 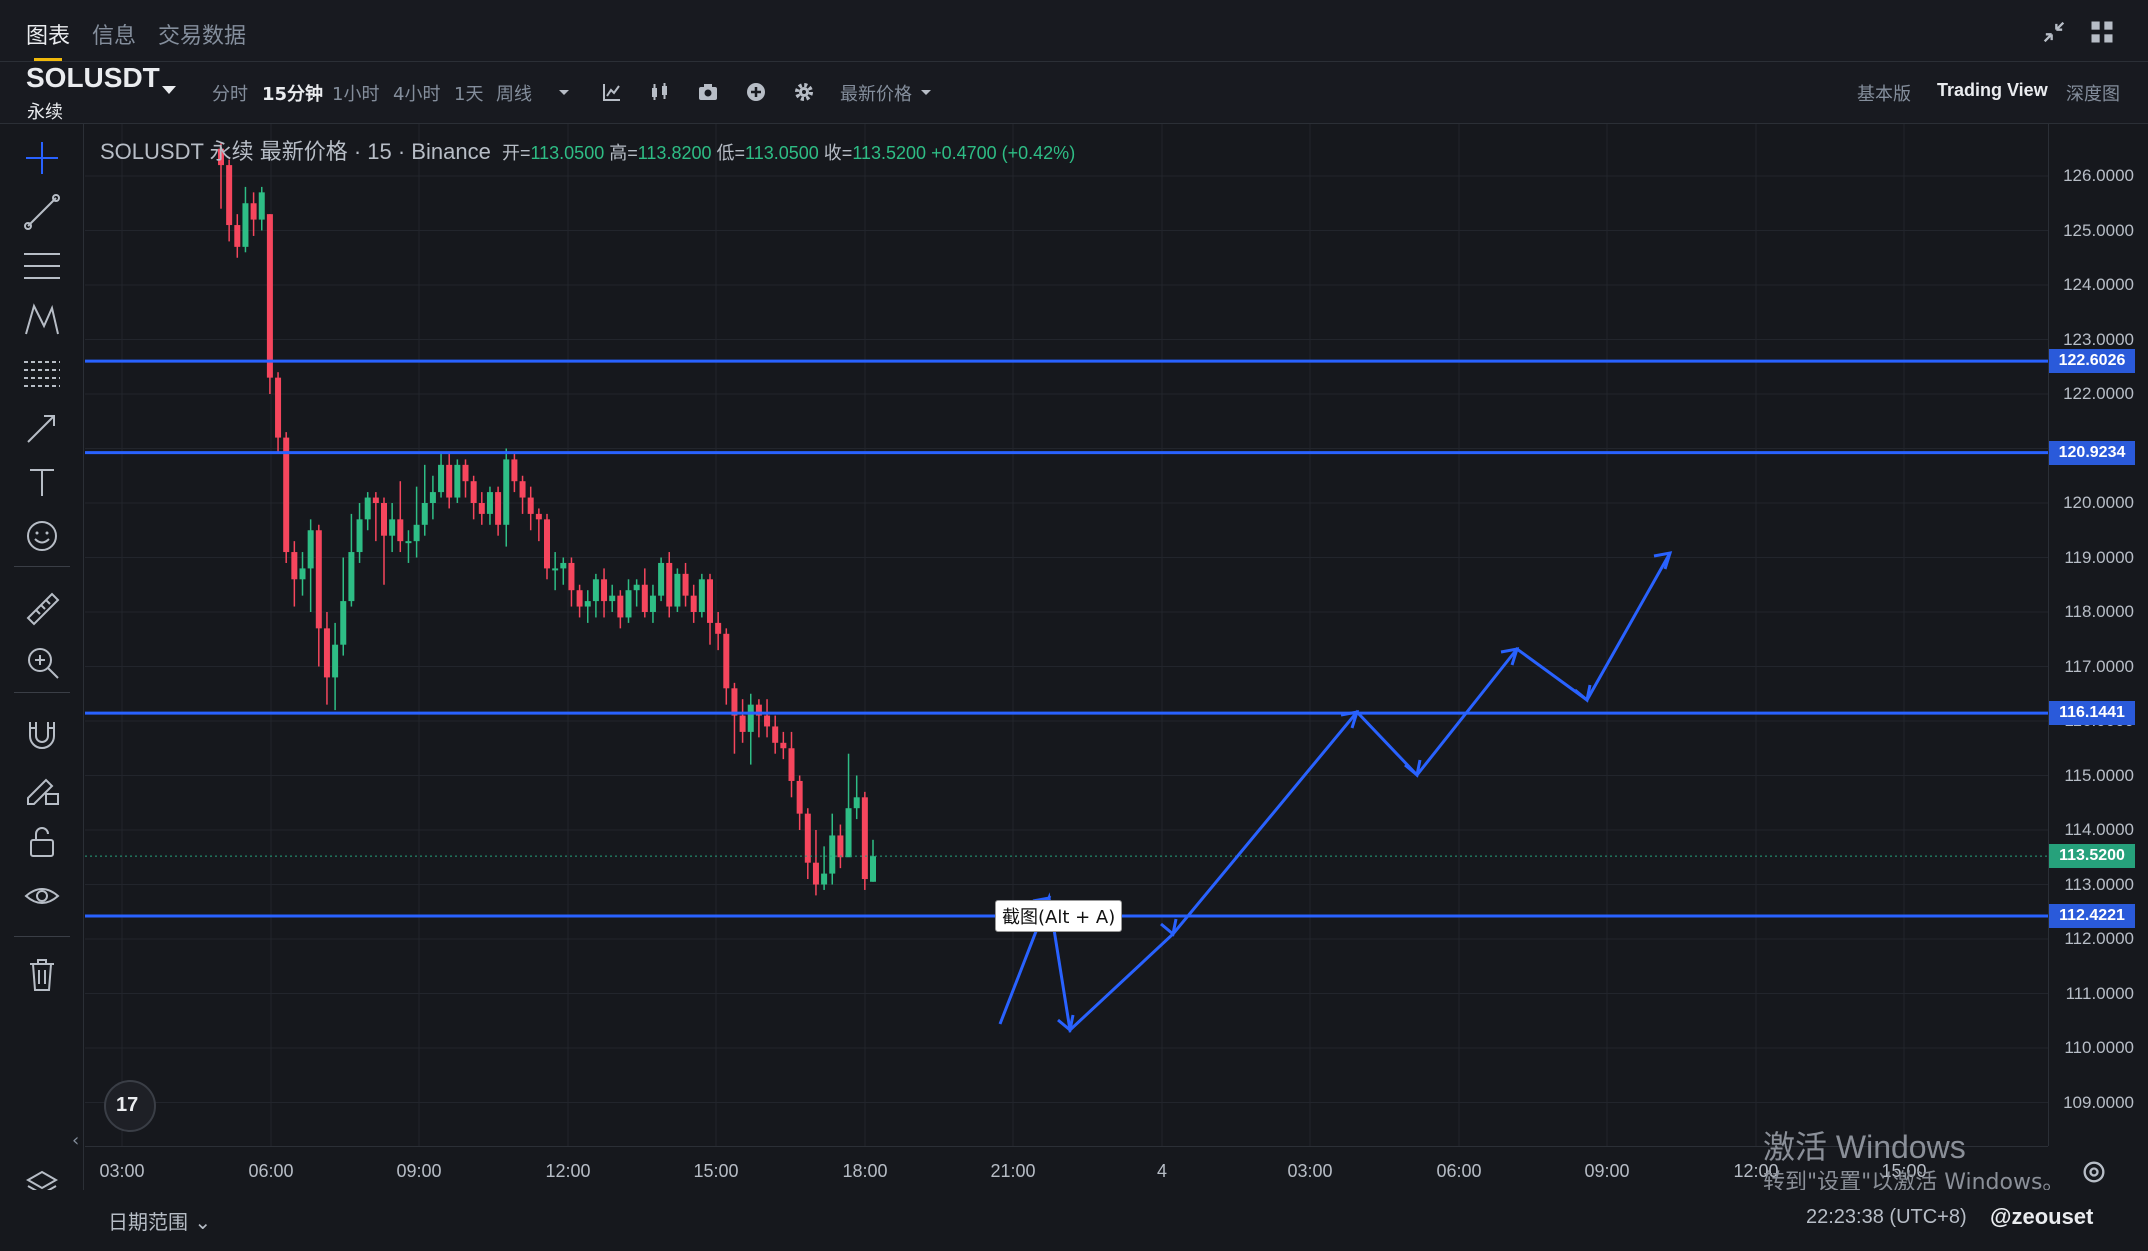 I want to click on text-tool-icon, so click(x=42, y=482).